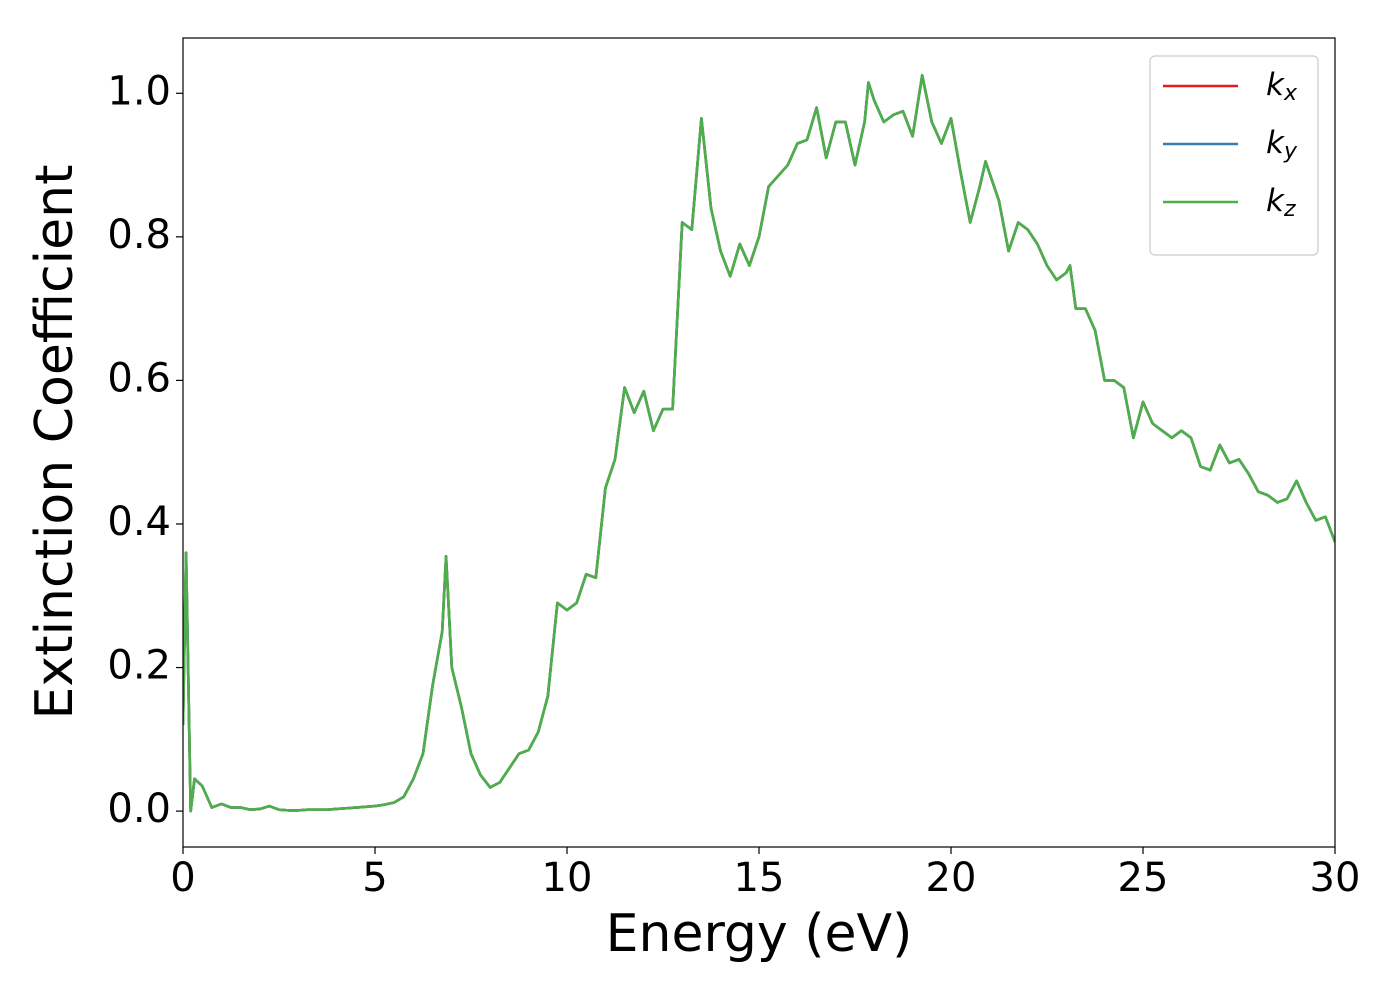 Image resolution: width=1400 pixels, height=1000 pixels. I want to click on y-tick-label: 0.4, so click(139, 522).